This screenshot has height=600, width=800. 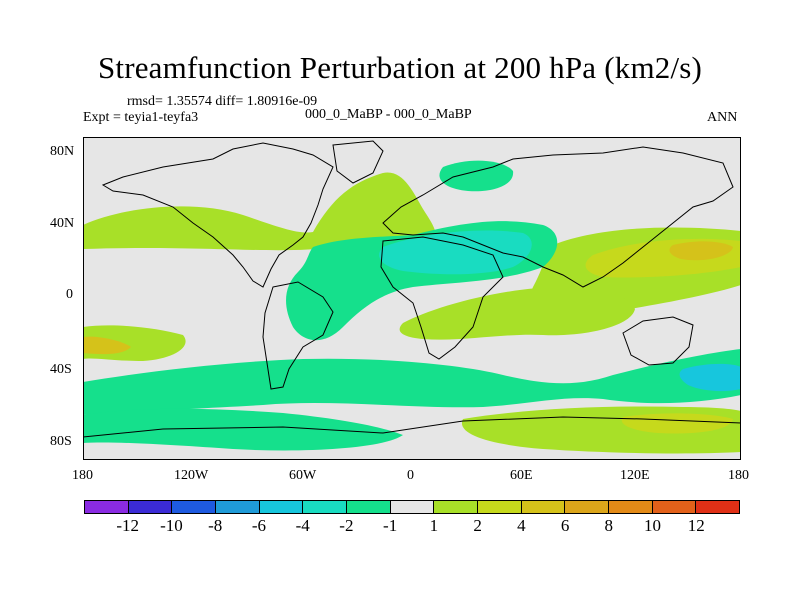 What do you see at coordinates (358, 162) in the screenshot?
I see `coast-greenland` at bounding box center [358, 162].